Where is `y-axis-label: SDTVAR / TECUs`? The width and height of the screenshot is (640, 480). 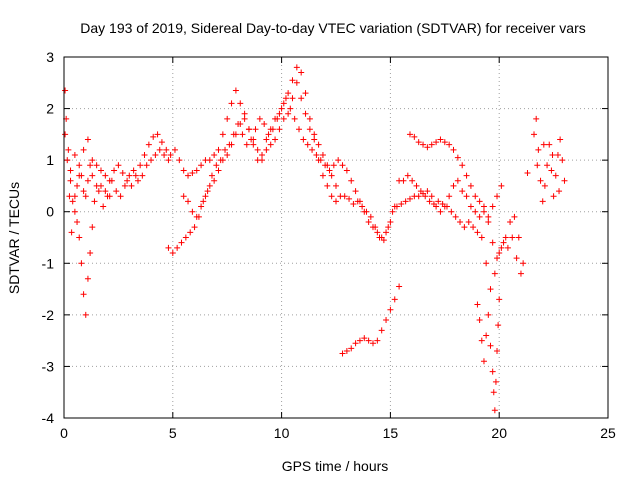 y-axis-label: SDTVAR / TECUs is located at coordinates (14, 238).